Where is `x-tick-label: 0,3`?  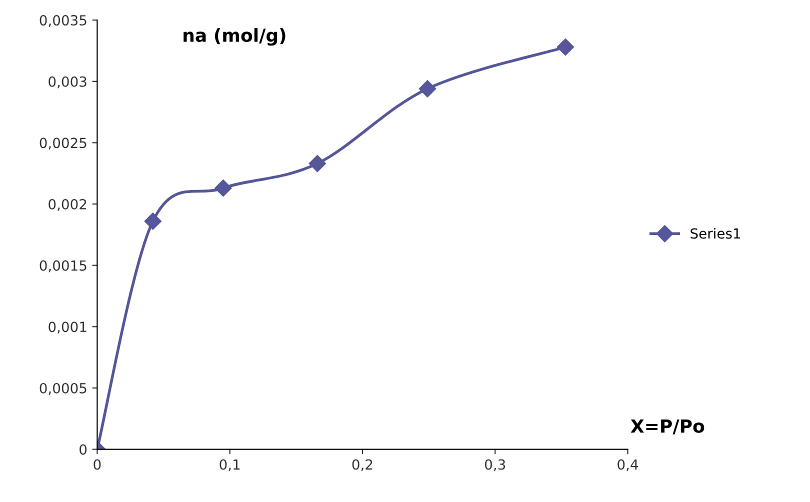
x-tick-label: 0,3 is located at coordinates (495, 465).